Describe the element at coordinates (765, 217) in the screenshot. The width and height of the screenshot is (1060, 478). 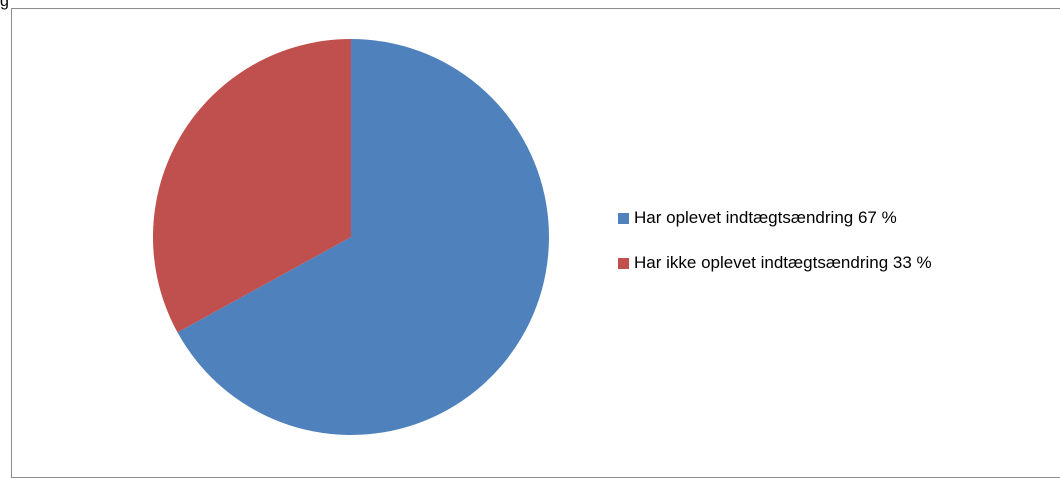
I see `legend-label: Har oplevet indtægtsændring 67 %` at that location.